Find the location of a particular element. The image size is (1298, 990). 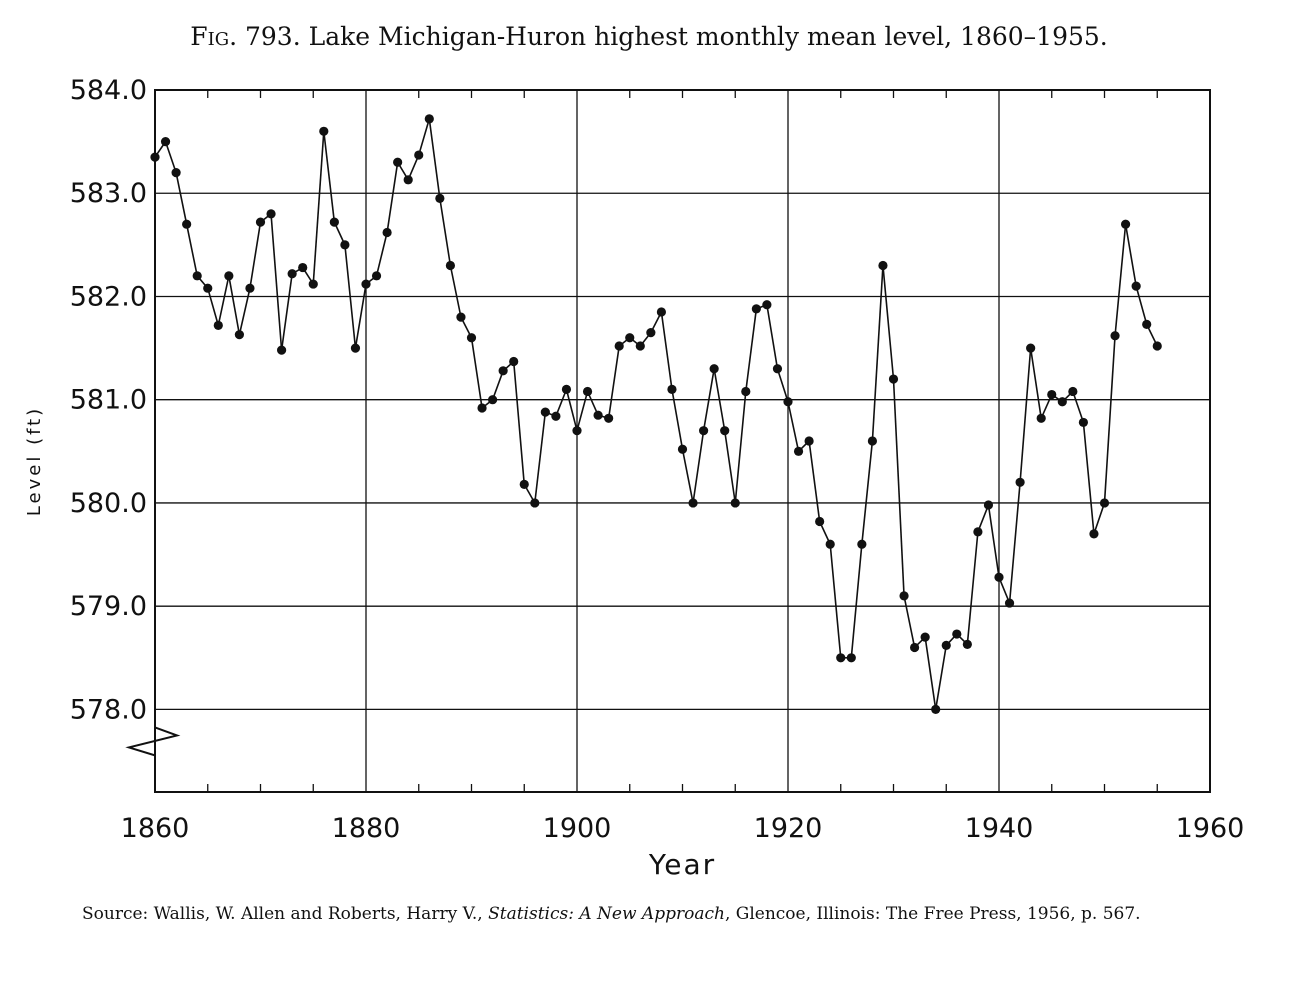

x-tick-labels: 1860 1880 1900 1920 1940 1960 is located at coordinates (683, 828).